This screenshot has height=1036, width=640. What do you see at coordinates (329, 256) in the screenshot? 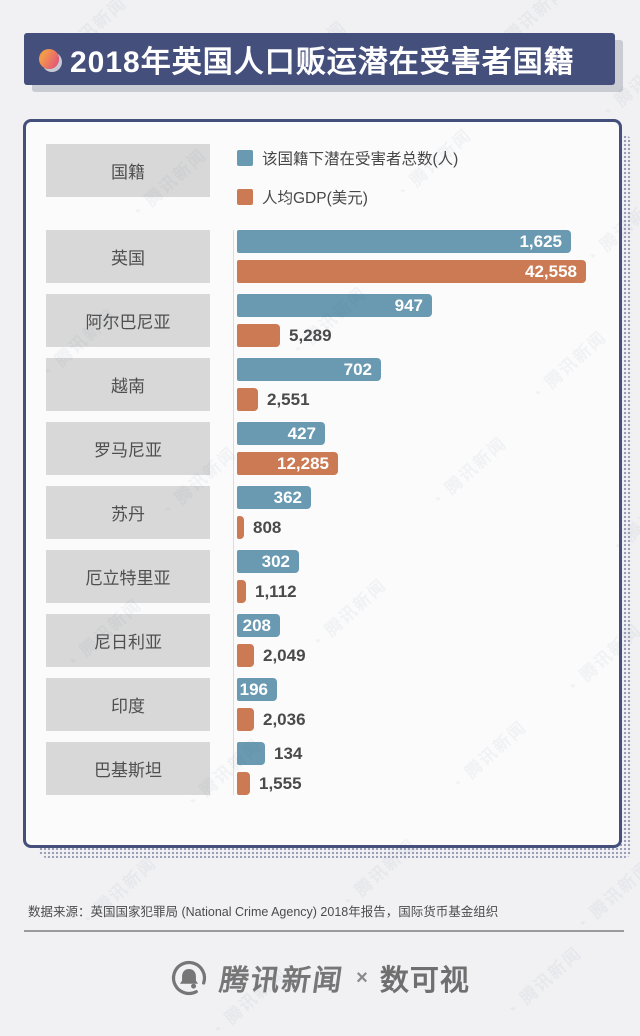
I see `country-row: 英国 1,625 42,558` at bounding box center [329, 256].